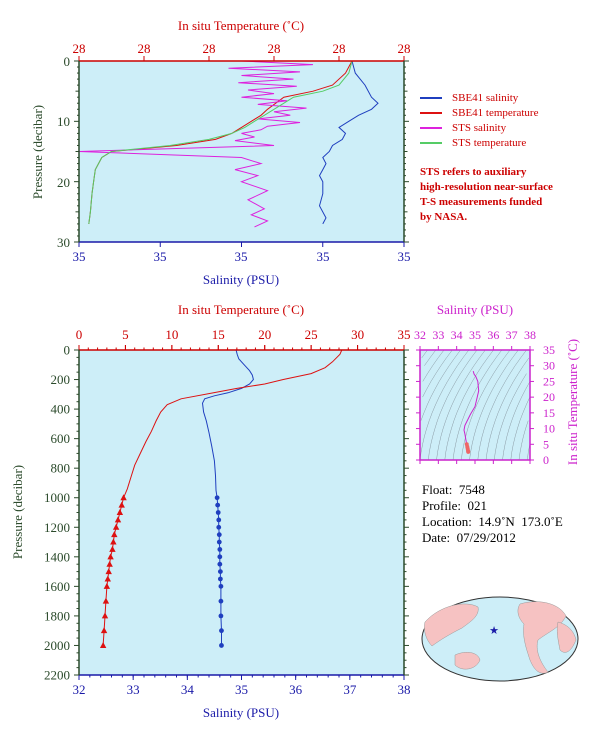  I want to click on main-x-top-tick-label: 5, so click(125, 334).